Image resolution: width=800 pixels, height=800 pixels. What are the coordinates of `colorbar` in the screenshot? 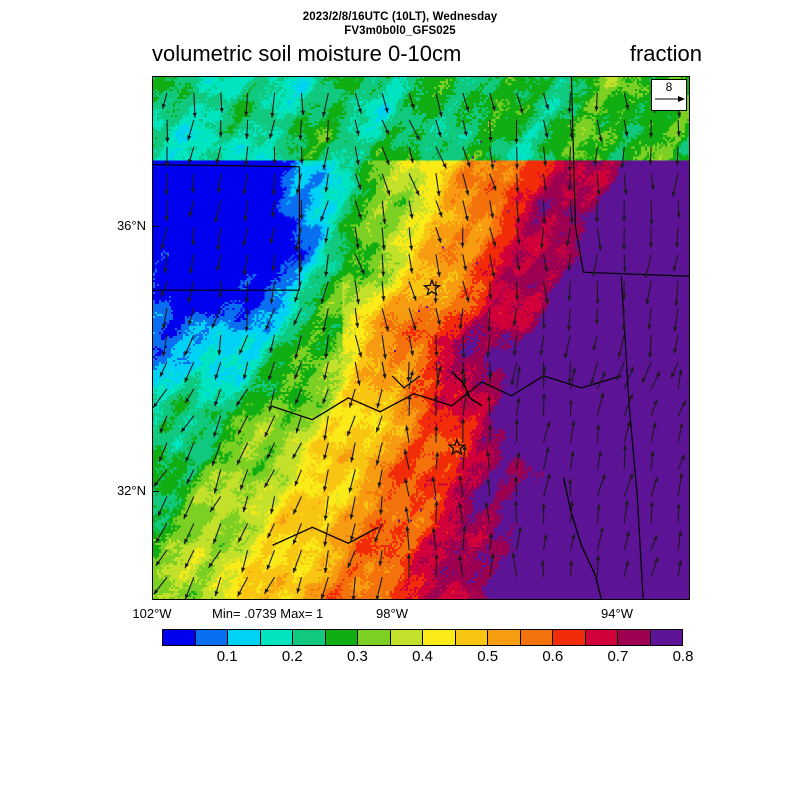 It's located at (422, 637).